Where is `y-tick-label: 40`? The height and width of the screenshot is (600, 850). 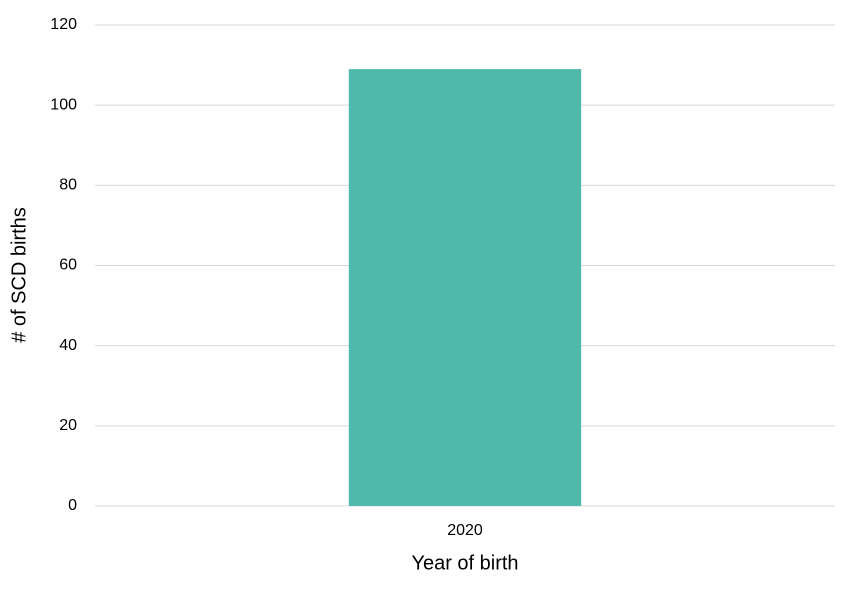 y-tick-label: 40 is located at coordinates (68, 345).